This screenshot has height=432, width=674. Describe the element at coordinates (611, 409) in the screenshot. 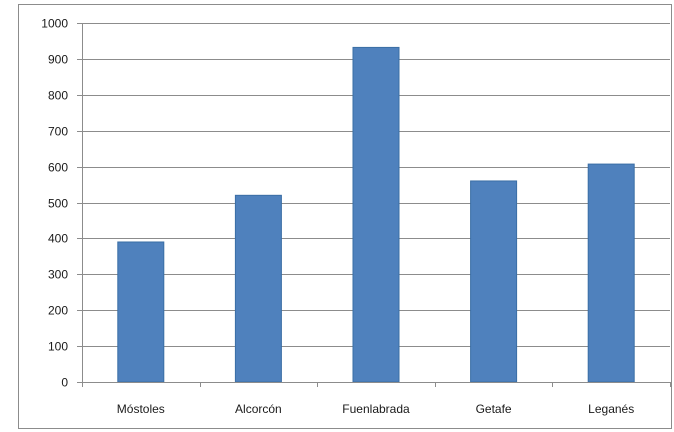

I see `x-tick-label: Leganés` at that location.